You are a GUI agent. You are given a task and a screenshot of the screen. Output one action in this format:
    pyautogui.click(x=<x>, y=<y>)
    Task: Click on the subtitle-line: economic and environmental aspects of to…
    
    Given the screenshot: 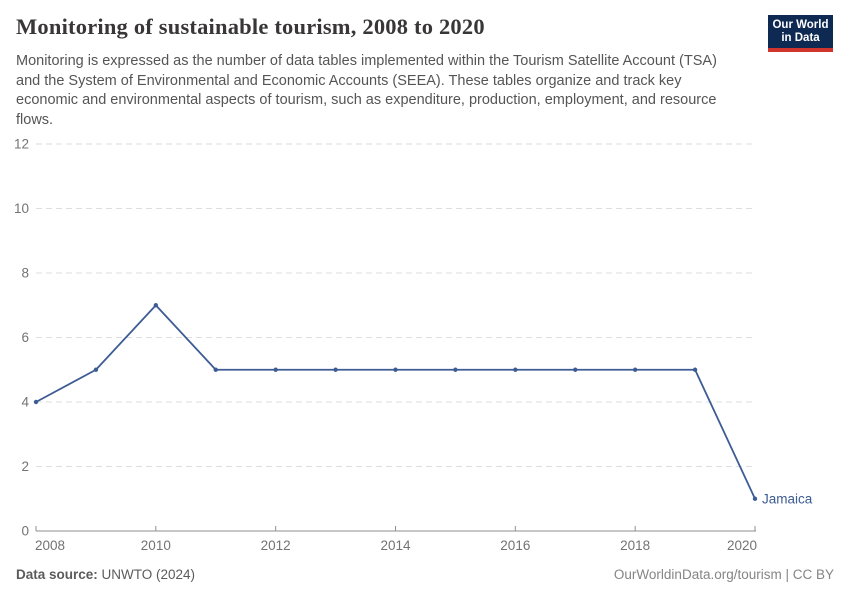 What is the action you would take?
    pyautogui.click(x=366, y=100)
    